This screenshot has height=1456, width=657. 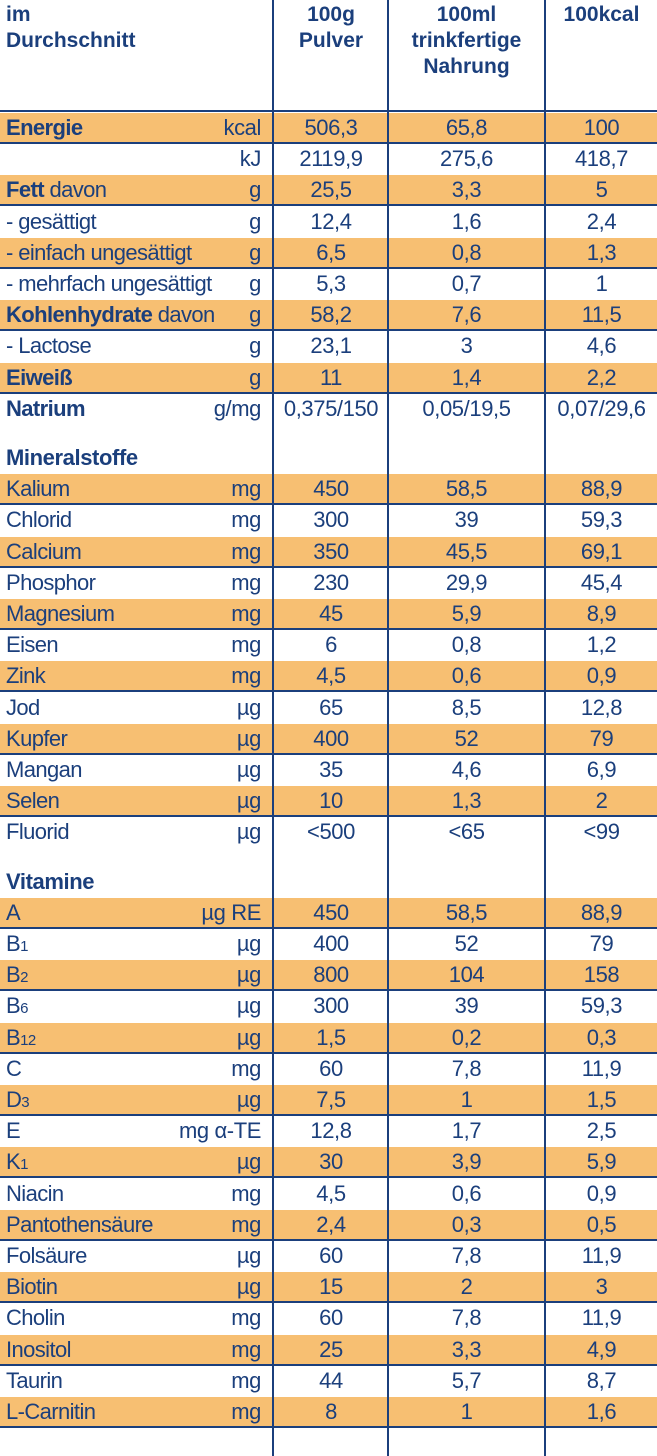 I want to click on row-unit: µg RE, so click(x=231, y=912).